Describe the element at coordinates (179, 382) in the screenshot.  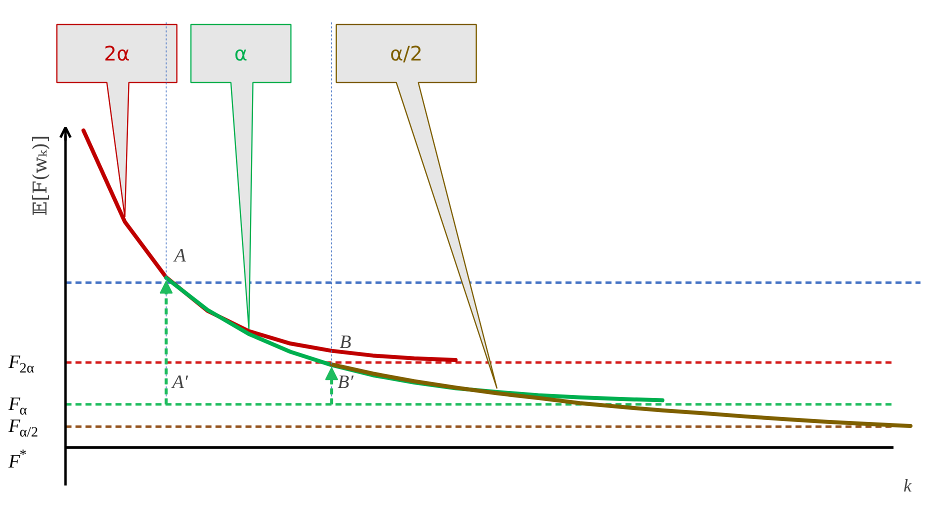
I see `annotation: A′` at that location.